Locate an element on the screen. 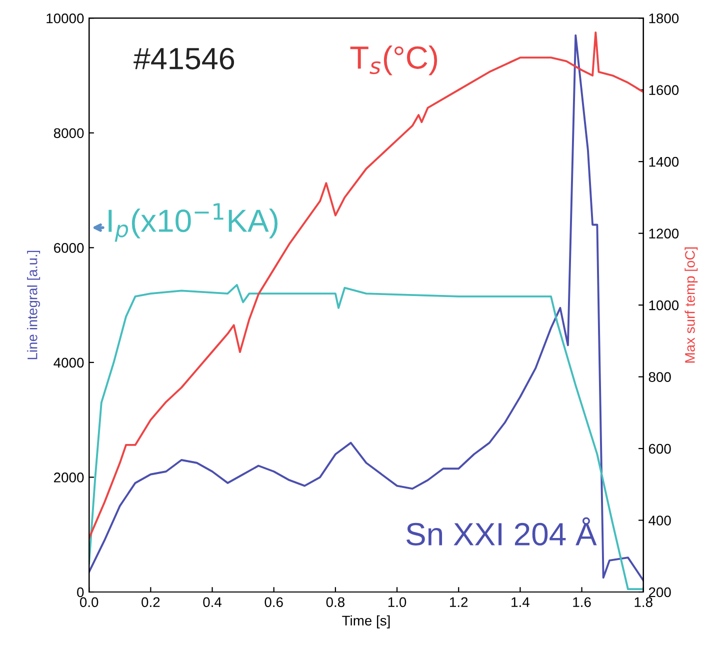 Image resolution: width=707 pixels, height=647 pixels. y2-tick-label: 1200 is located at coordinates (664, 233).